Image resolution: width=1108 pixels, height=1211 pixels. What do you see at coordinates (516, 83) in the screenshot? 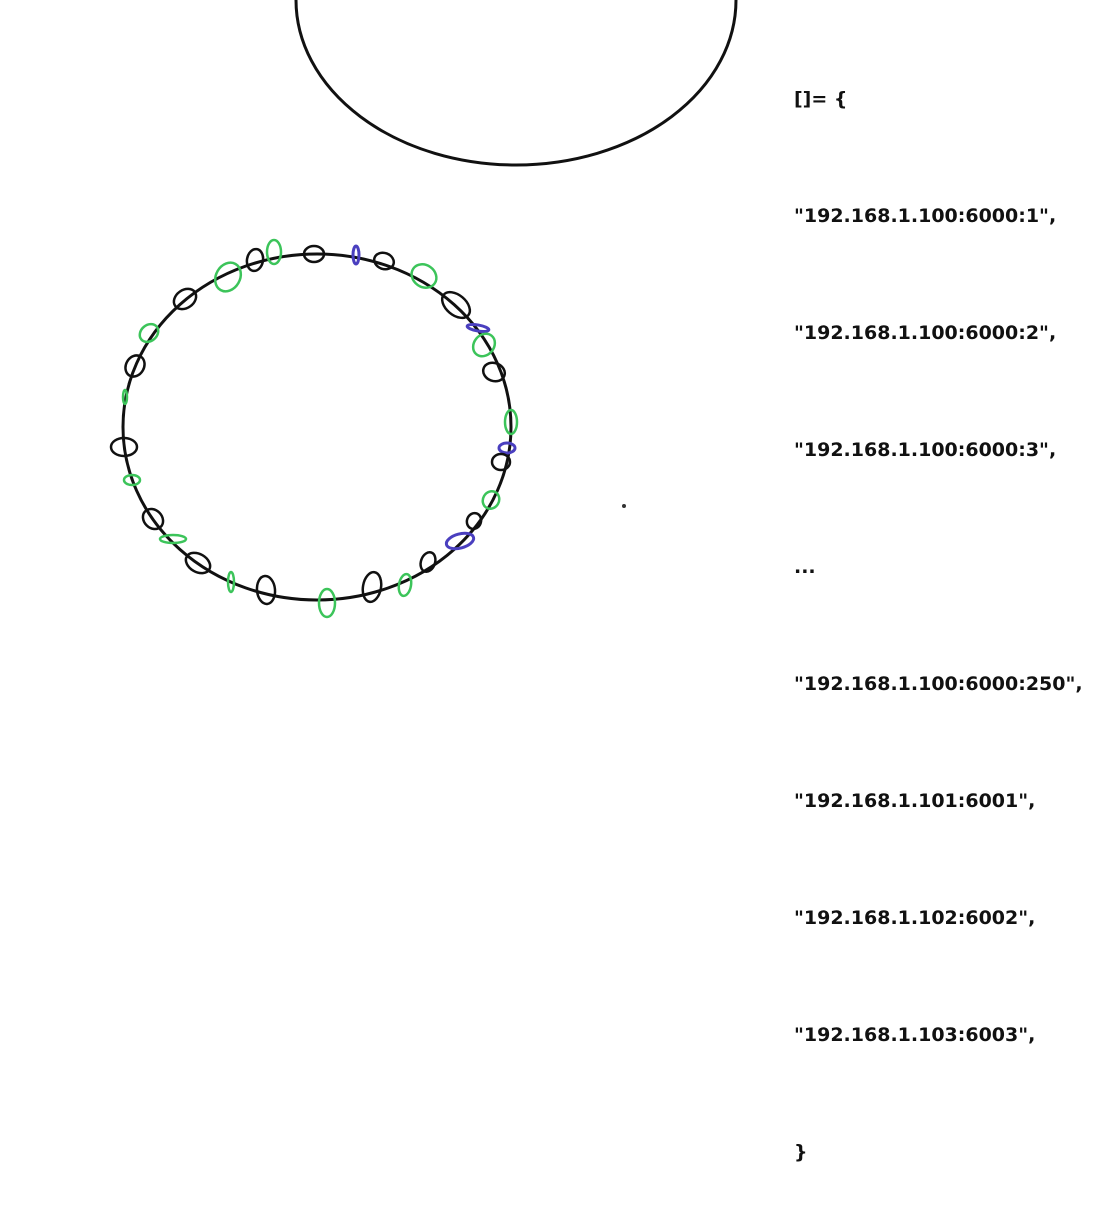
I see `top-ring-circle` at bounding box center [516, 83].